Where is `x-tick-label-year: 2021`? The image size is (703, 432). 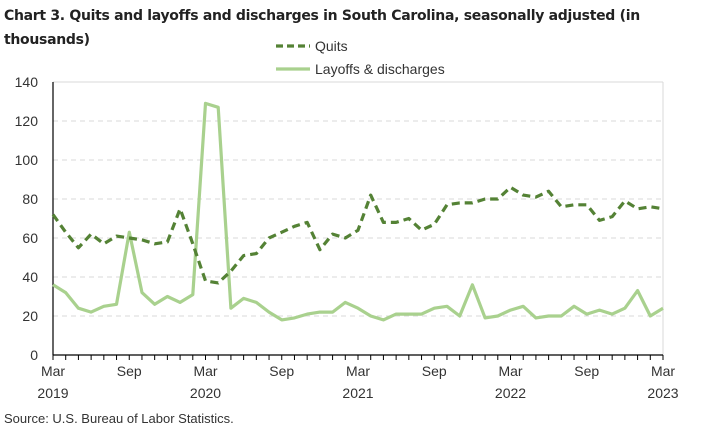
x-tick-label-year: 2021 is located at coordinates (357, 393).